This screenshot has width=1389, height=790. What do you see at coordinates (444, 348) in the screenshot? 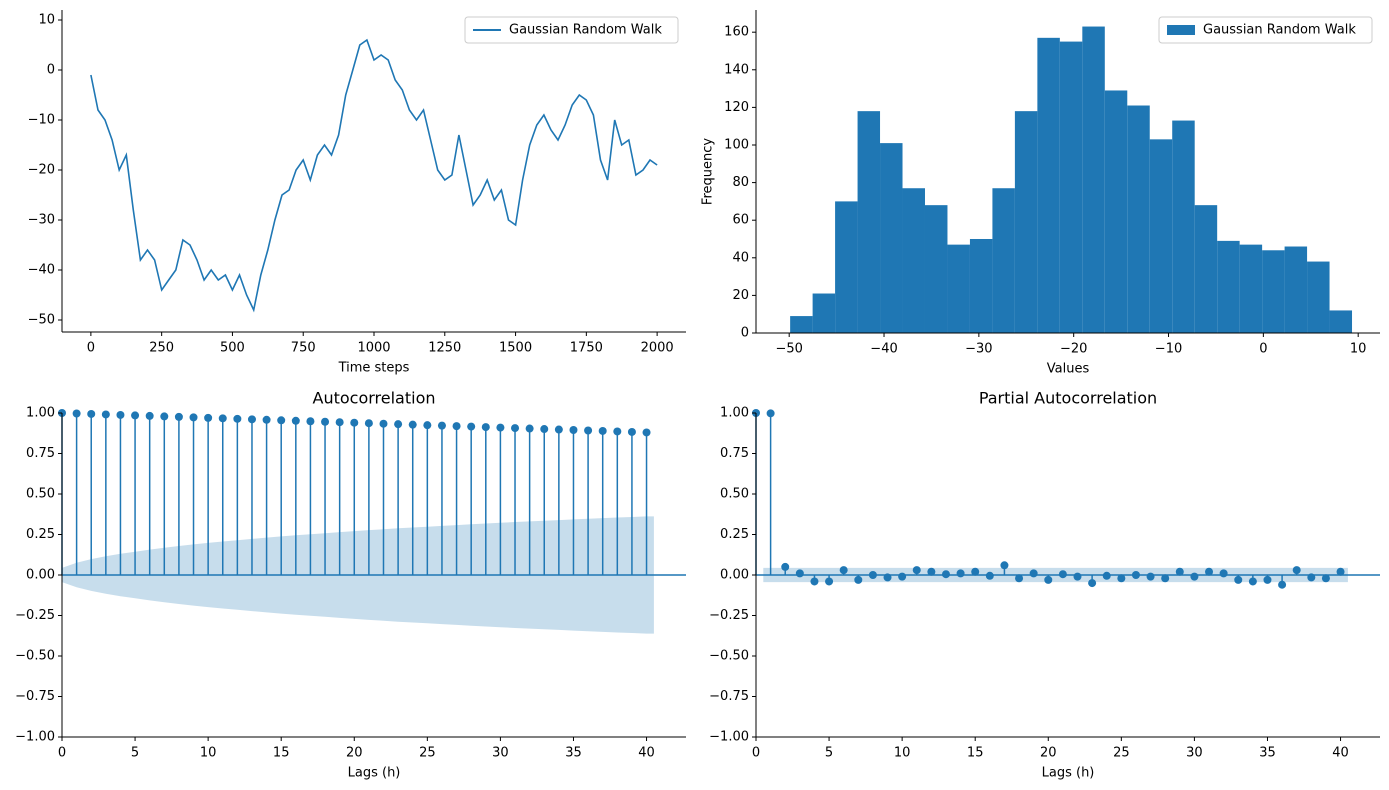
I see `x-tick-label: 1250` at bounding box center [444, 348].